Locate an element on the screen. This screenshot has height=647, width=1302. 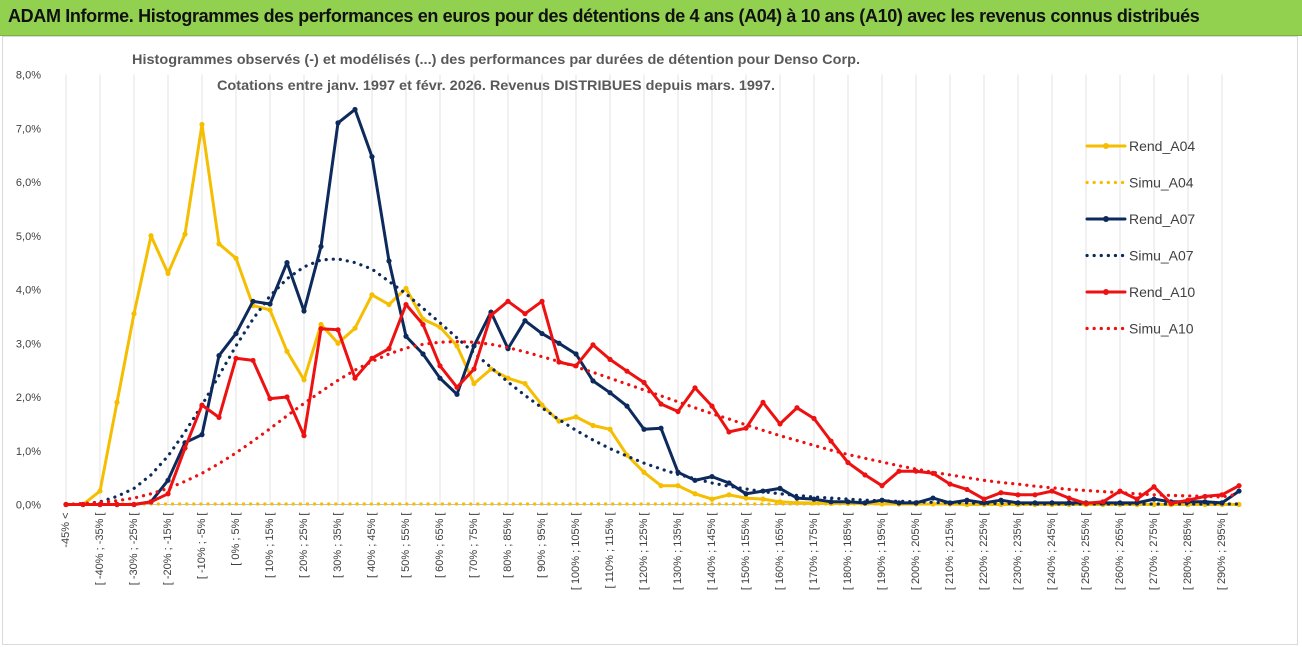
x-tick-label: [ 290% ; 295% [ is located at coordinates (1222, 552).